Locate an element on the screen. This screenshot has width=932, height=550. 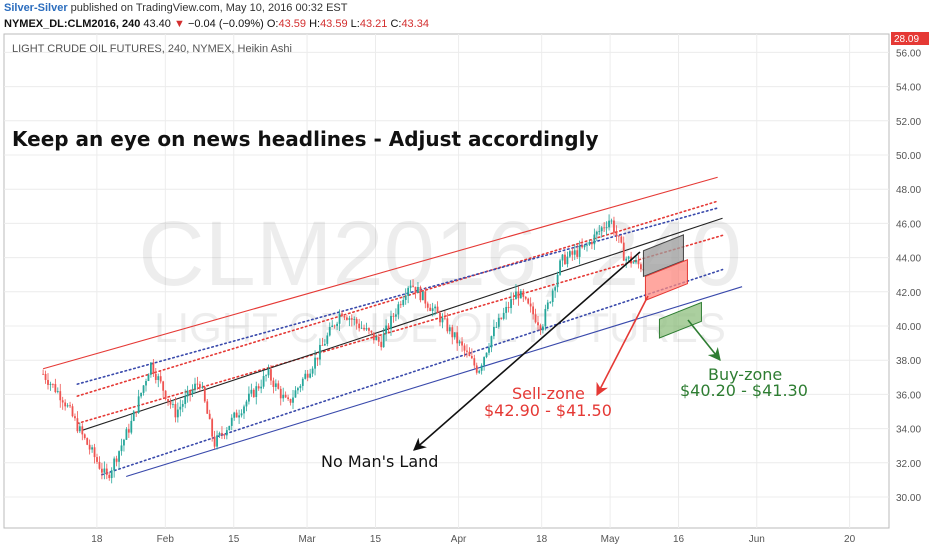
close-value: 43.34 is located at coordinates (415, 24).